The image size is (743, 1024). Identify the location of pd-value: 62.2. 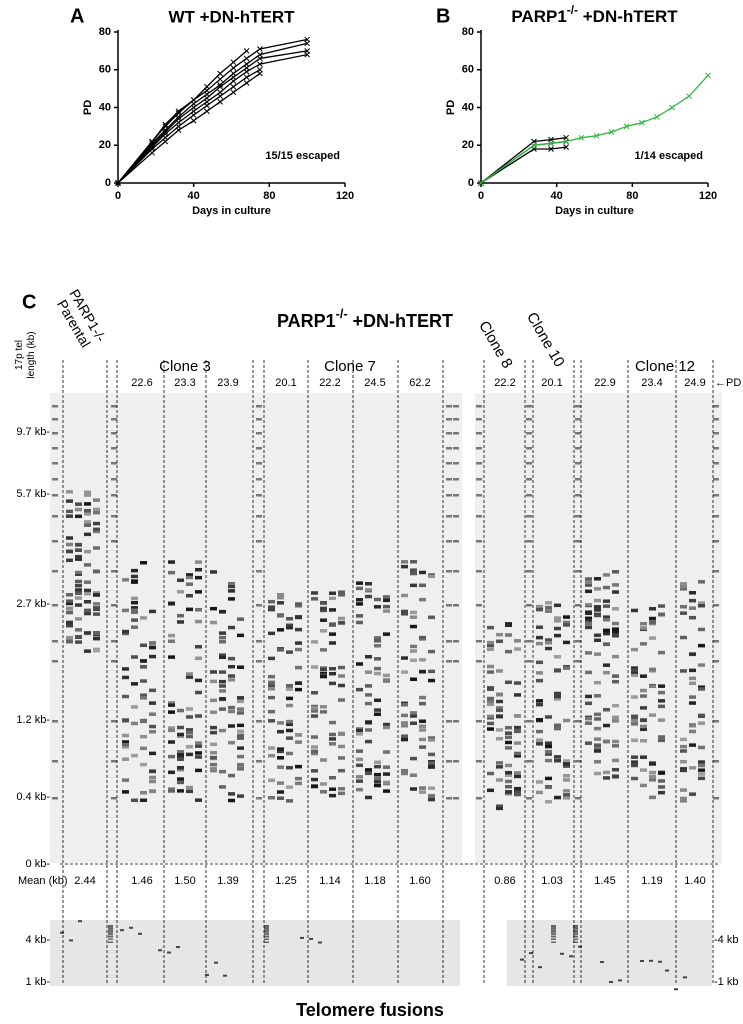
(419, 383).